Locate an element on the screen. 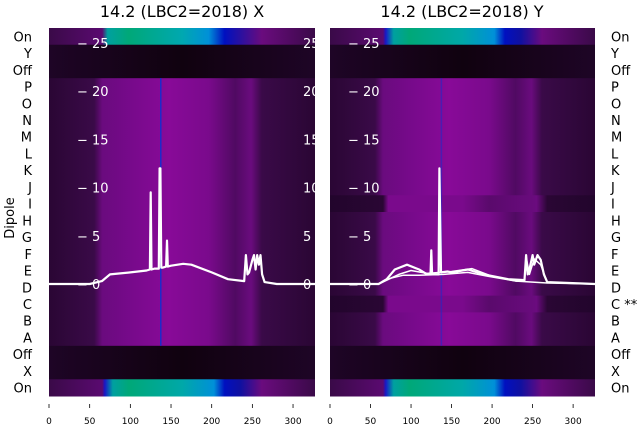 The width and height of the screenshot is (640, 440). x-tick-label: 0 is located at coordinates (330, 422).